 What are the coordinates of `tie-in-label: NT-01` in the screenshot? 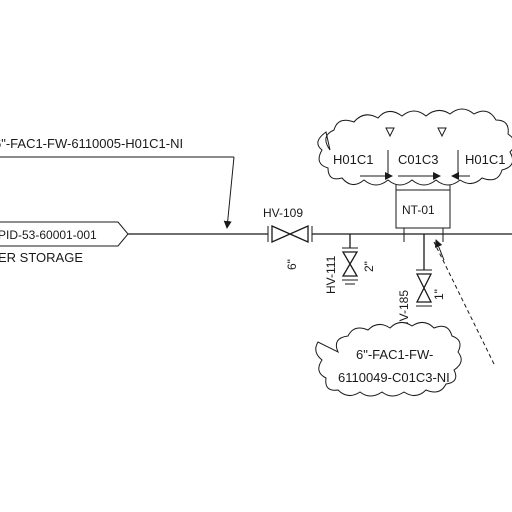 It's located at (418, 210).